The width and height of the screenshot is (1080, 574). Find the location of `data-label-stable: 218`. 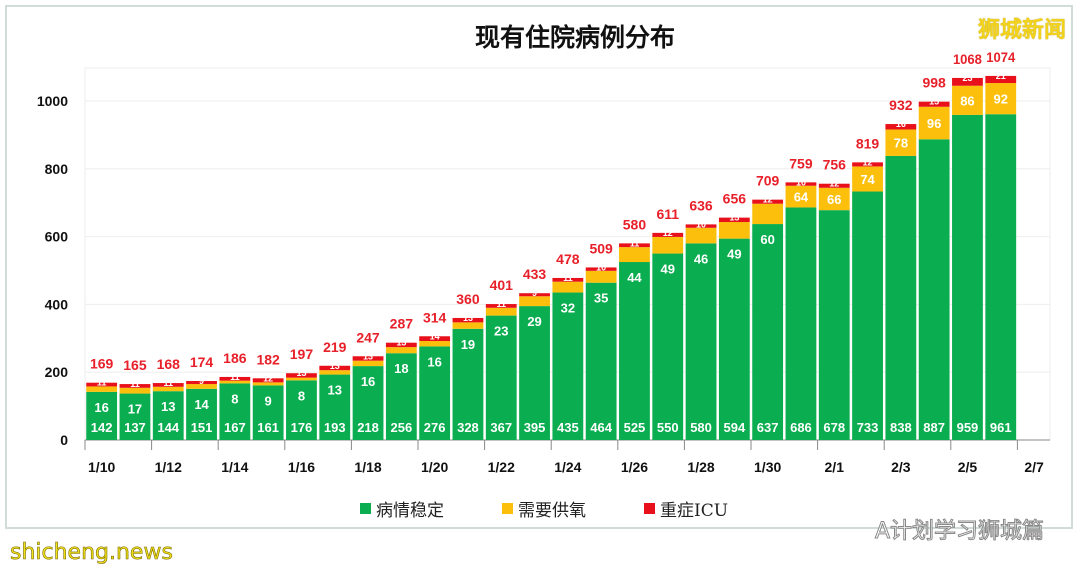

data-label-stable: 218 is located at coordinates (368, 427).